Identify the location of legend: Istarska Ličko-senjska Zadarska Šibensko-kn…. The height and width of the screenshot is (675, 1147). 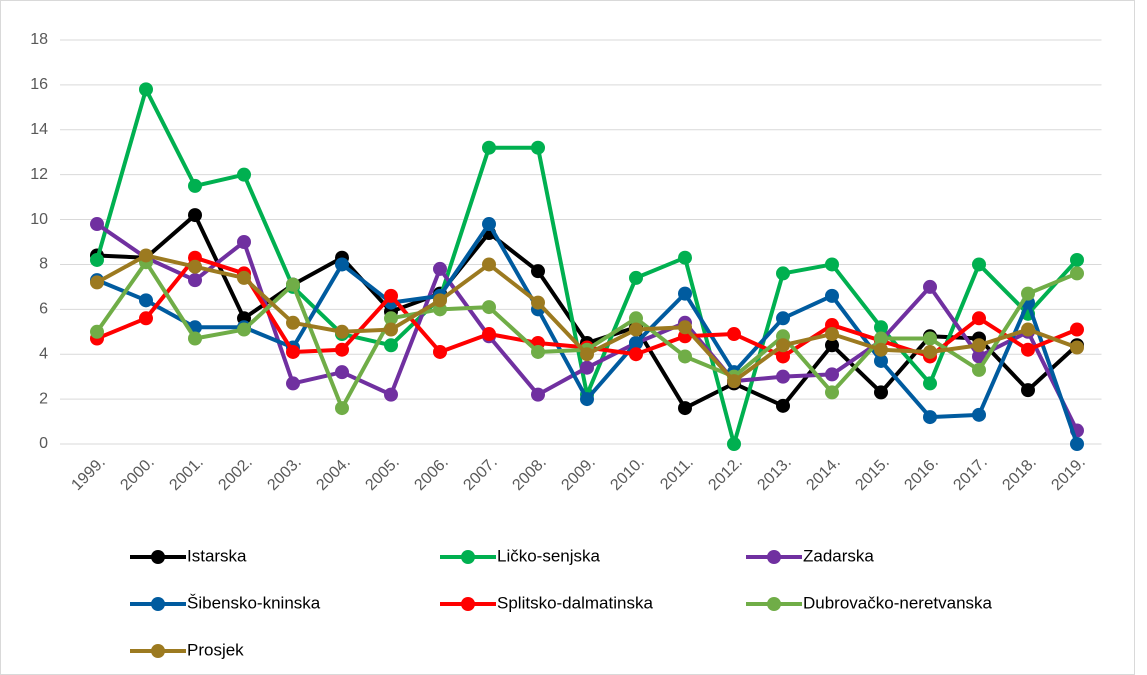
(561, 602).